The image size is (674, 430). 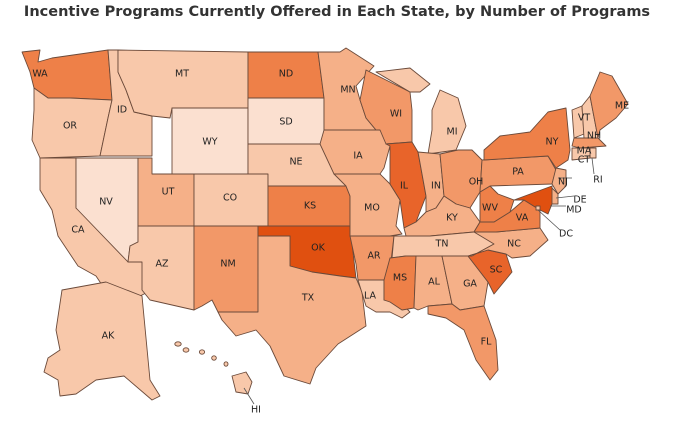 What do you see at coordinates (396, 114) in the screenshot?
I see `state-label-wi: WI` at bounding box center [396, 114].